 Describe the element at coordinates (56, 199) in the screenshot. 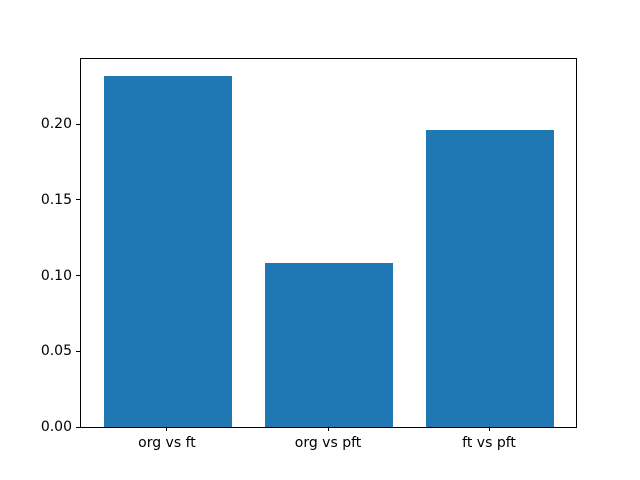

I see `y-tick-label: 0.15` at that location.